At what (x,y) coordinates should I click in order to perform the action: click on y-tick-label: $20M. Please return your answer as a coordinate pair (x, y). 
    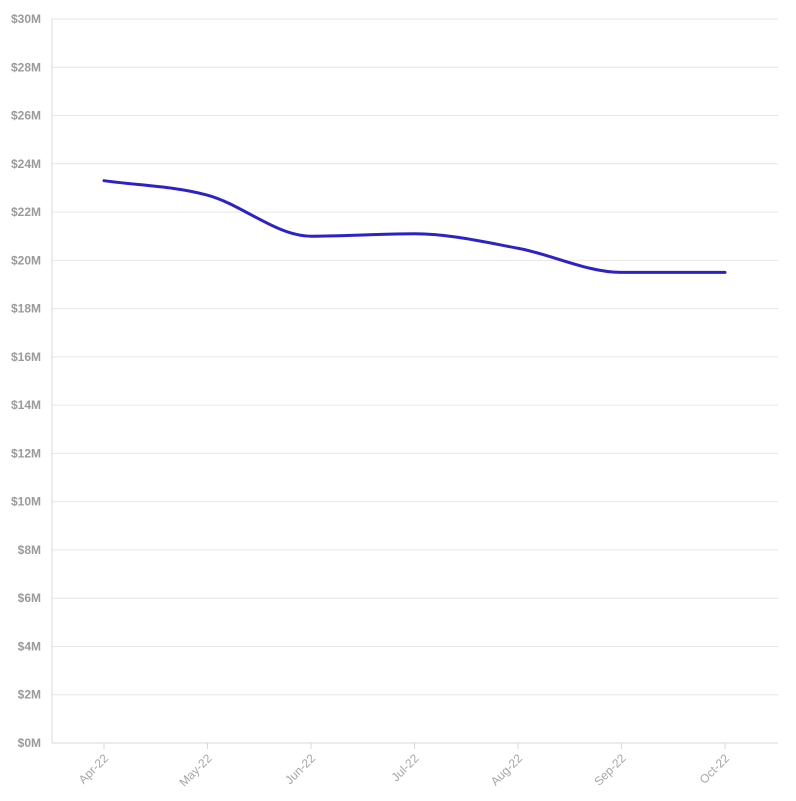
    Looking at the image, I should click on (26, 260).